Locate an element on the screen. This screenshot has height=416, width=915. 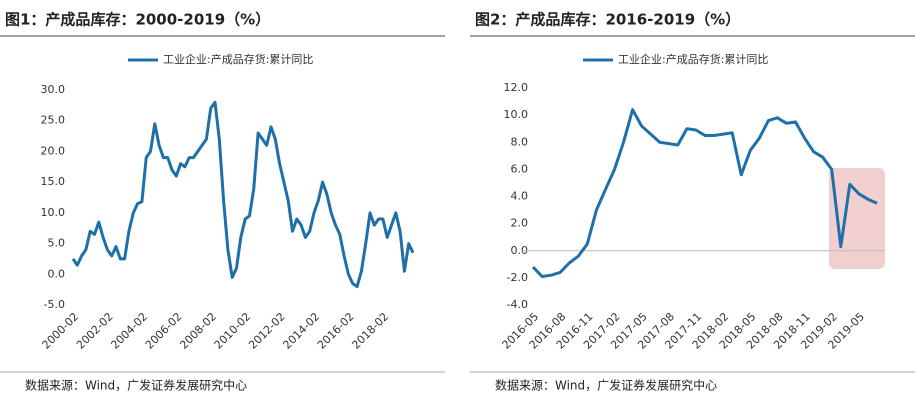
x-tick-label: 2002-02 is located at coordinates (95, 331).